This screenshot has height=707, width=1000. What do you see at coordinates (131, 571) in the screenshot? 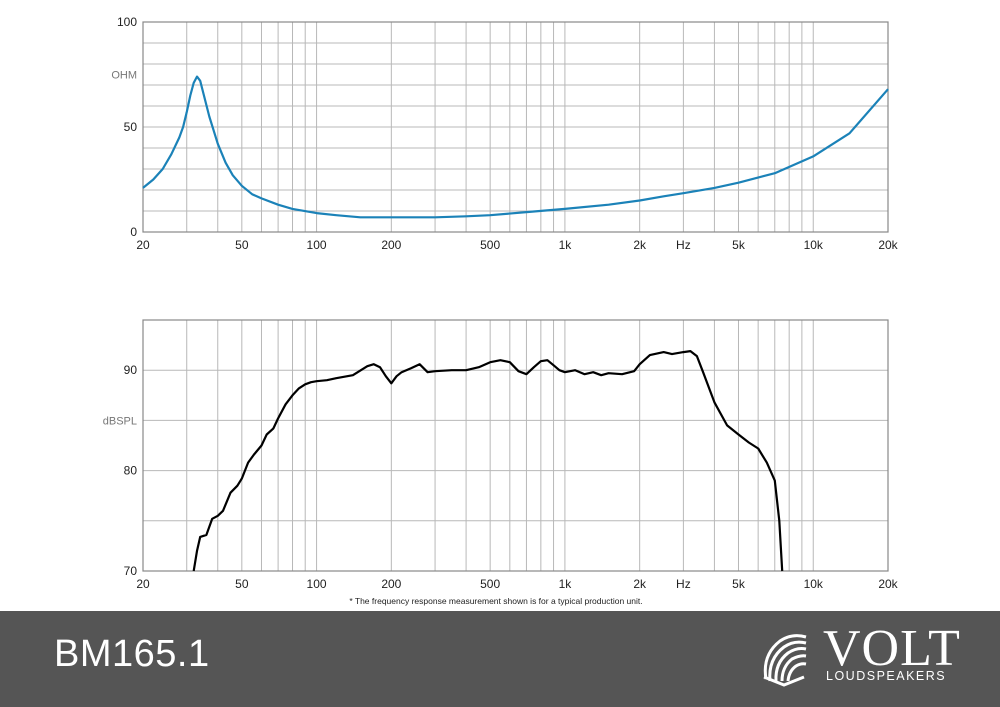
I see `y-tick-label: 70` at bounding box center [131, 571].